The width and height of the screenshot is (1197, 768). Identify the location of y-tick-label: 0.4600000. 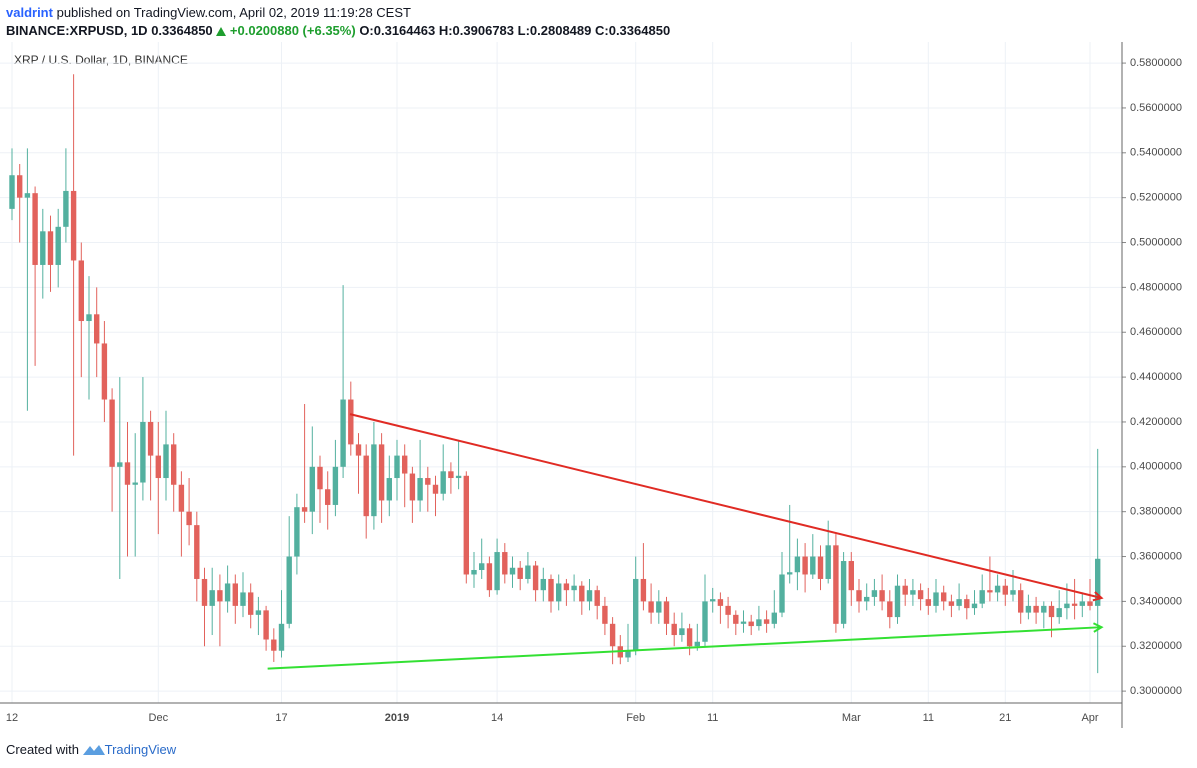
(1156, 332).